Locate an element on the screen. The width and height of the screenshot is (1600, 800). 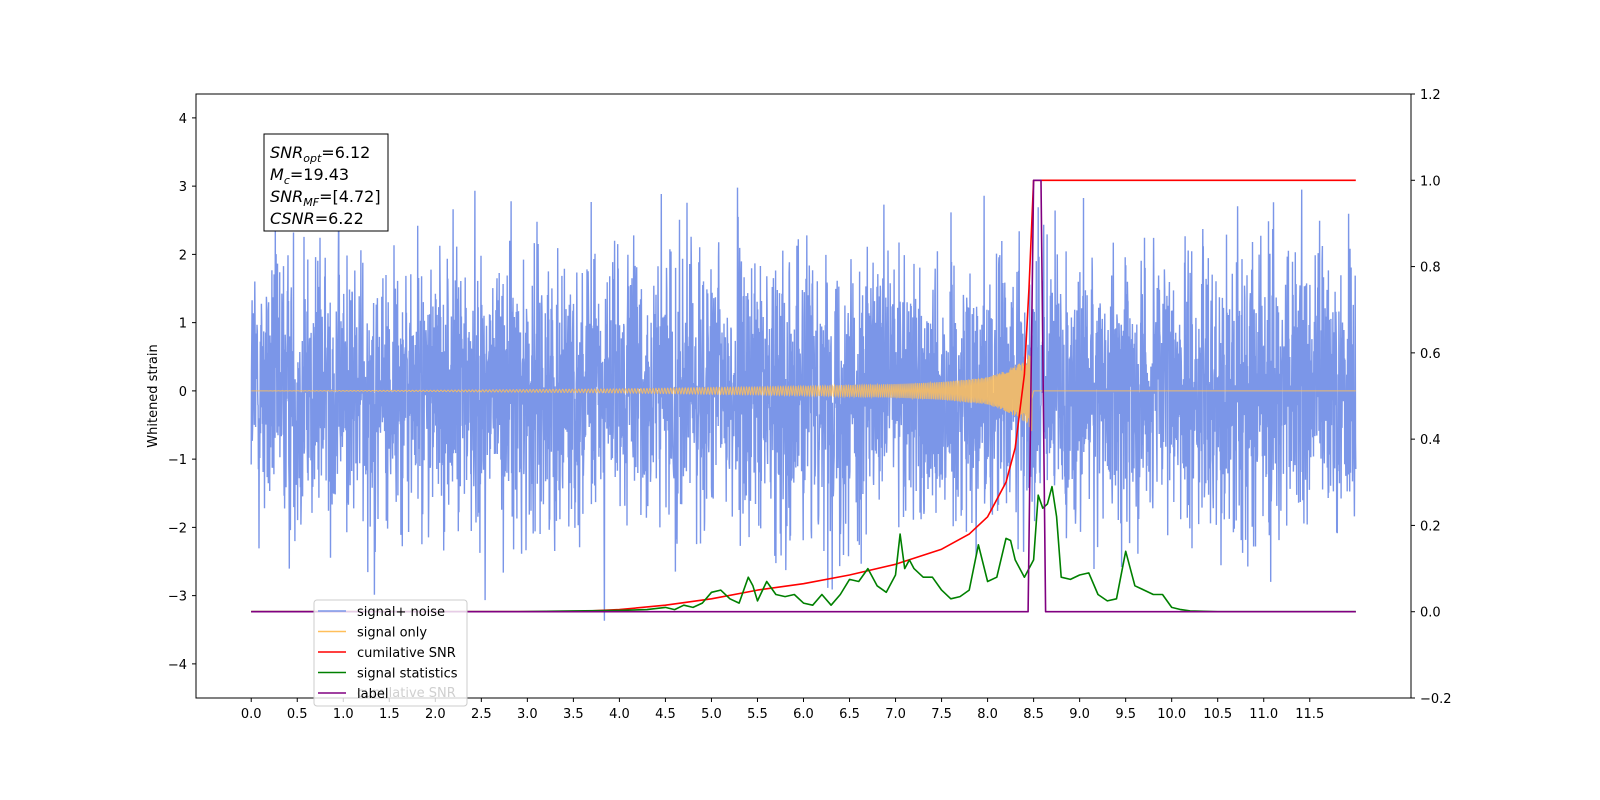
y-left-tick-label: −4 is located at coordinates (177, 665).